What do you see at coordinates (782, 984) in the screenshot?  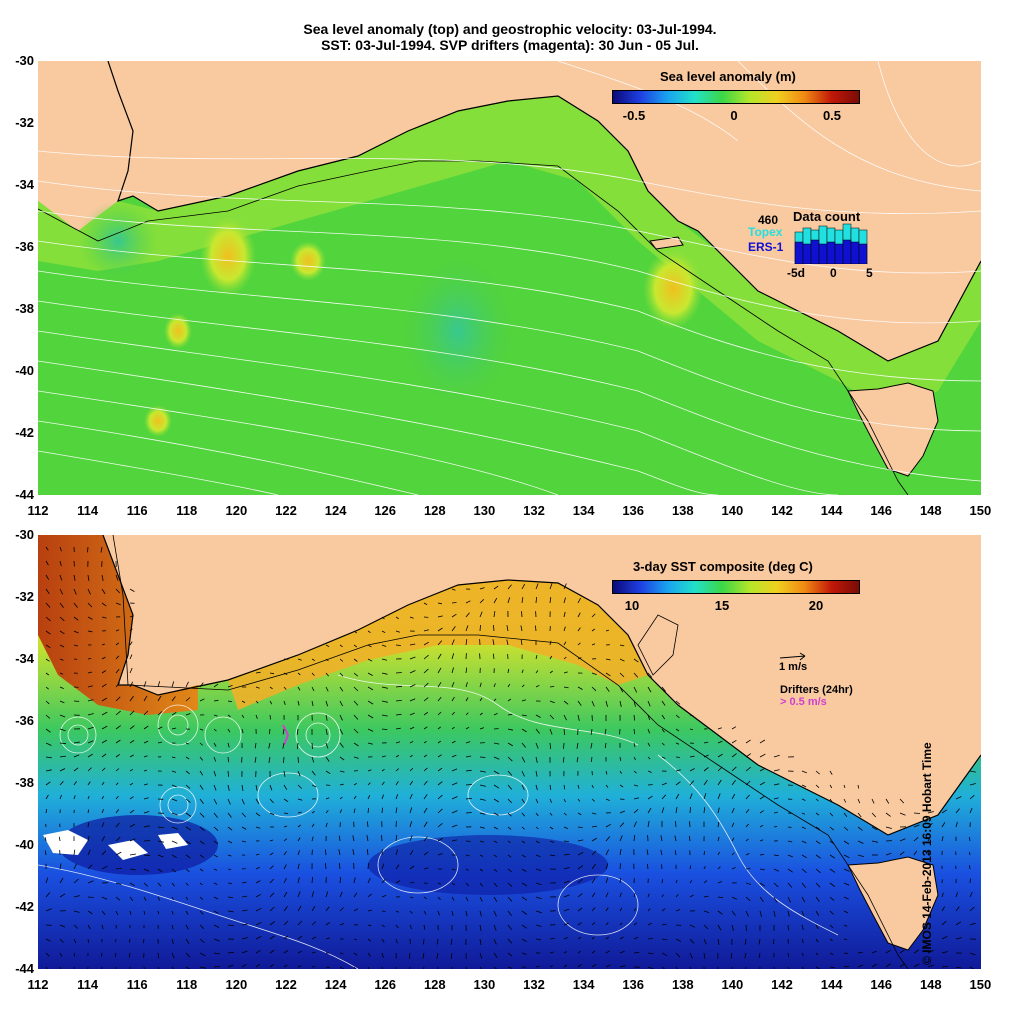 I see `lon-tick-bottom: 142` at bounding box center [782, 984].